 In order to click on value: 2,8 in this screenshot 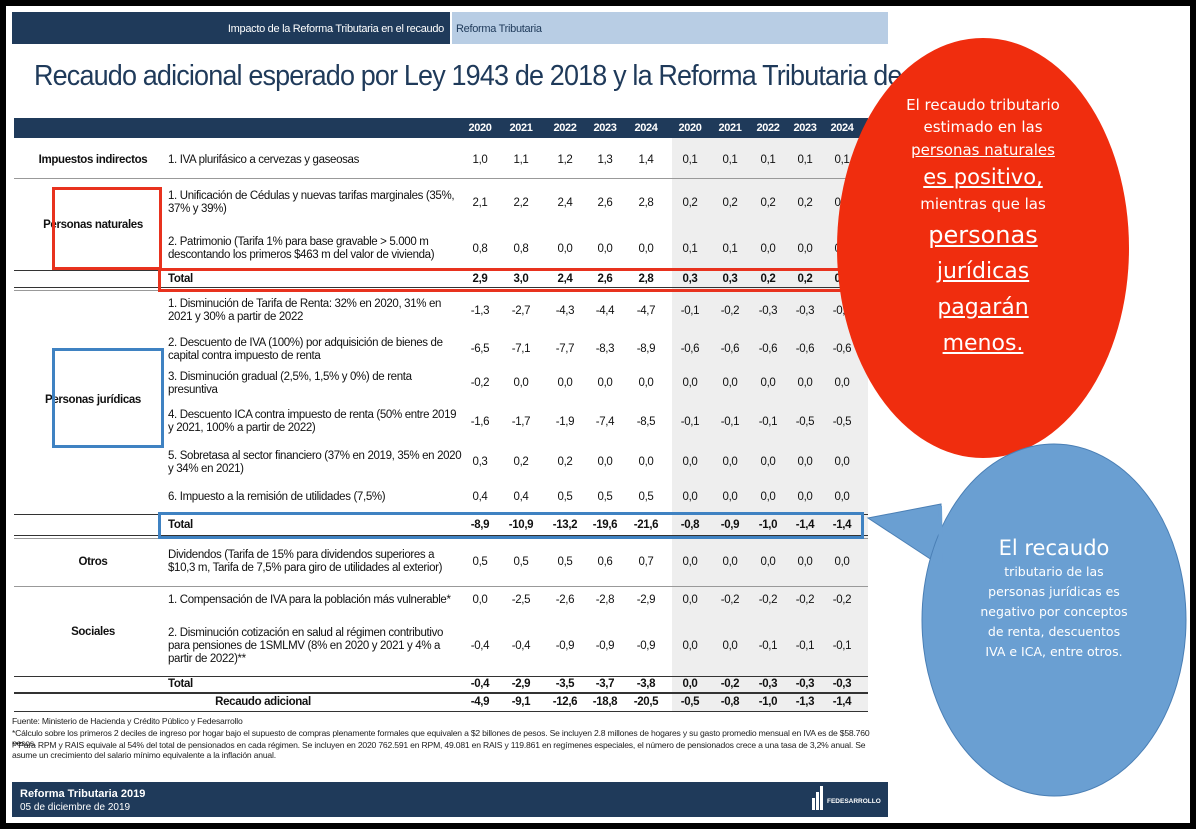, I will do `click(646, 202)`.